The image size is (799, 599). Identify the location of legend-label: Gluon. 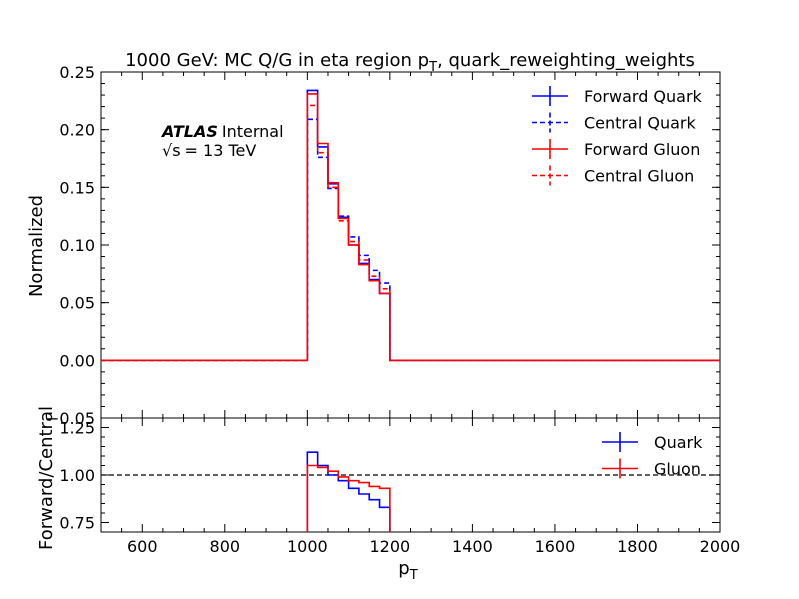
(677, 469).